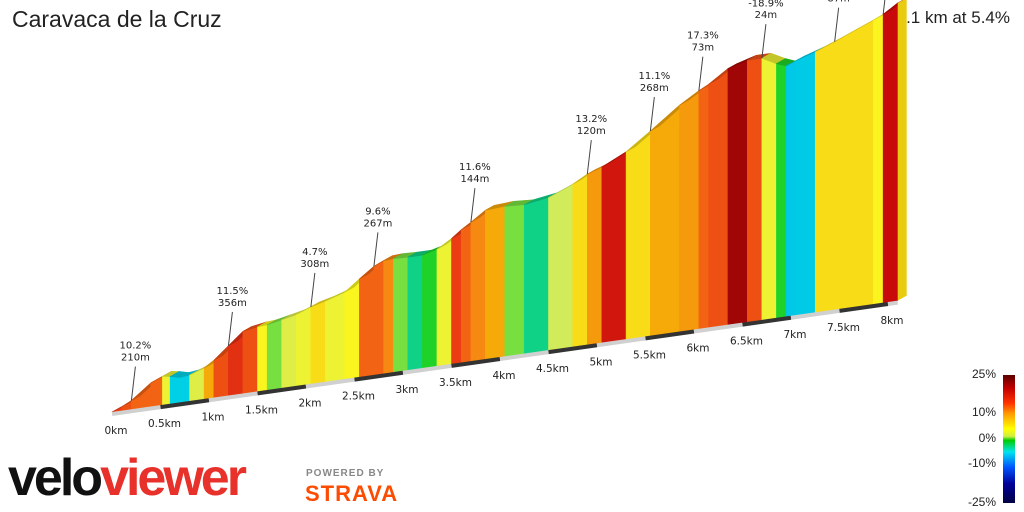 The width and height of the screenshot is (1024, 512). Describe the element at coordinates (117, 19) in the screenshot. I see `page-title: Caravaca de la Cruz` at that location.